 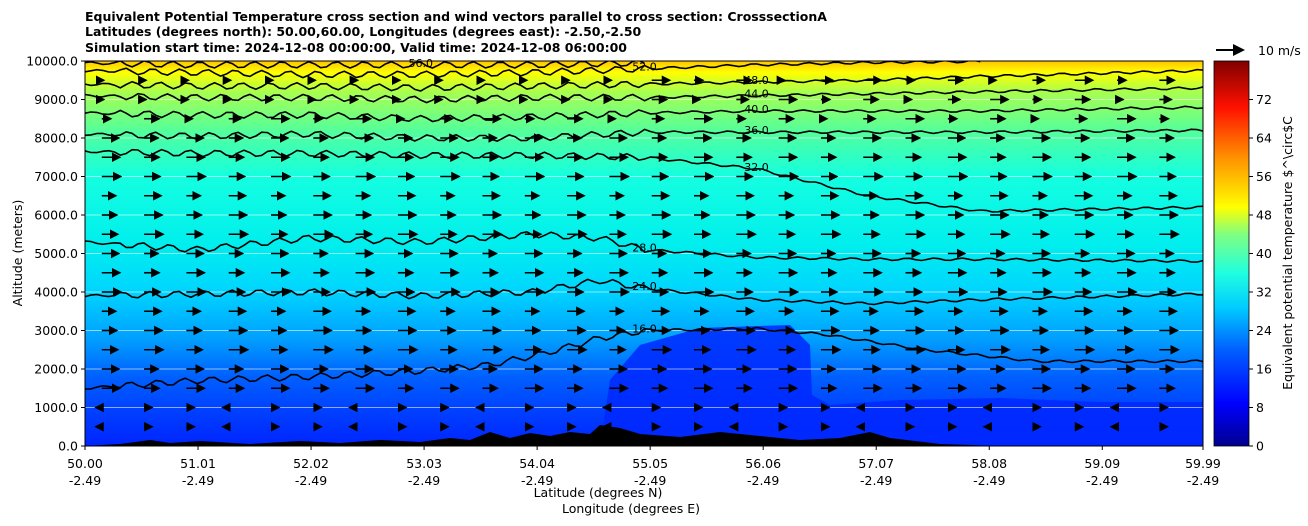 I want to click on y-tick-label: 10000.0, so click(x=52, y=61).